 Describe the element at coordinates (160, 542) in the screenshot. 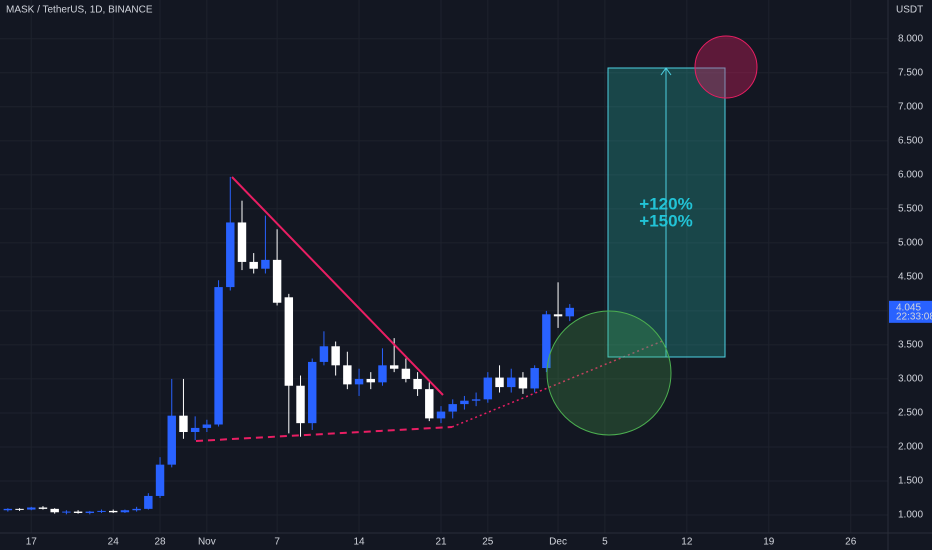

I see `x-tick-label: 28` at that location.